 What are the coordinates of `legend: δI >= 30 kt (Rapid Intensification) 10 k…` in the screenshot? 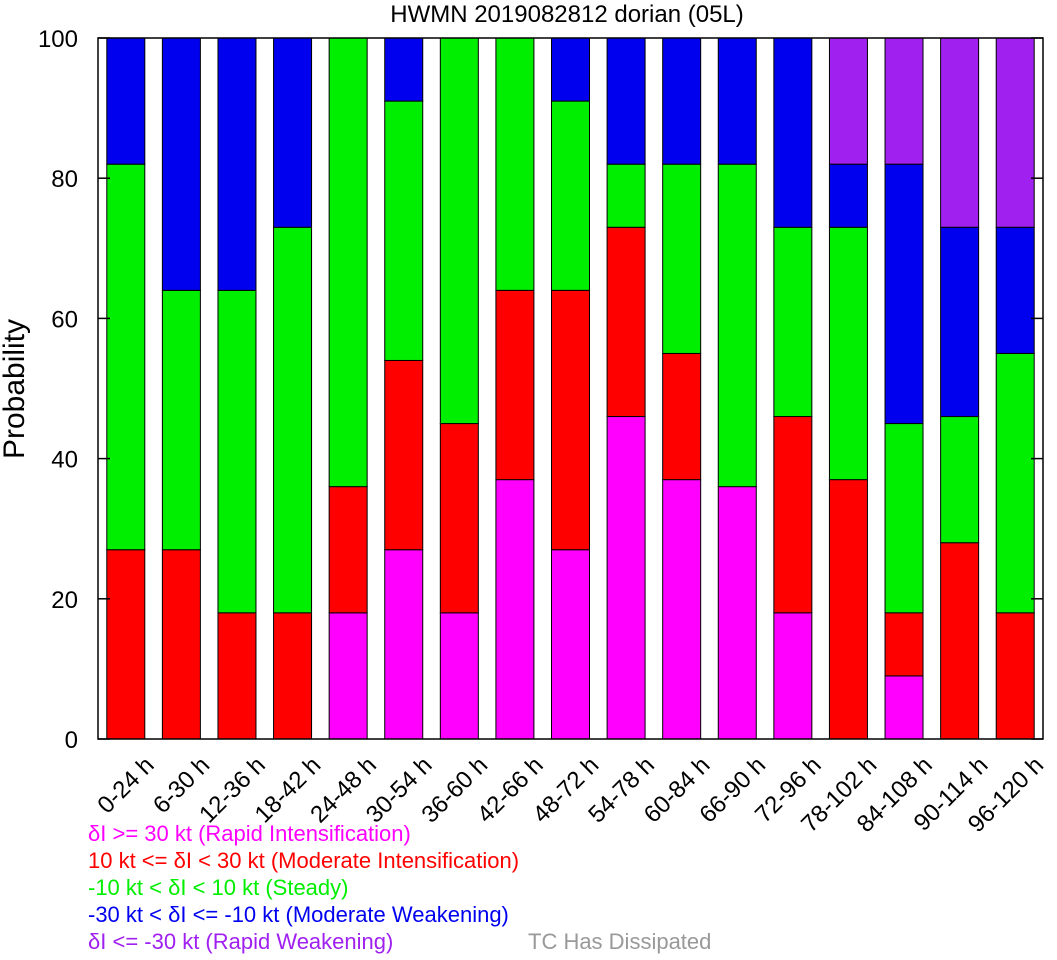 It's located at (303, 887).